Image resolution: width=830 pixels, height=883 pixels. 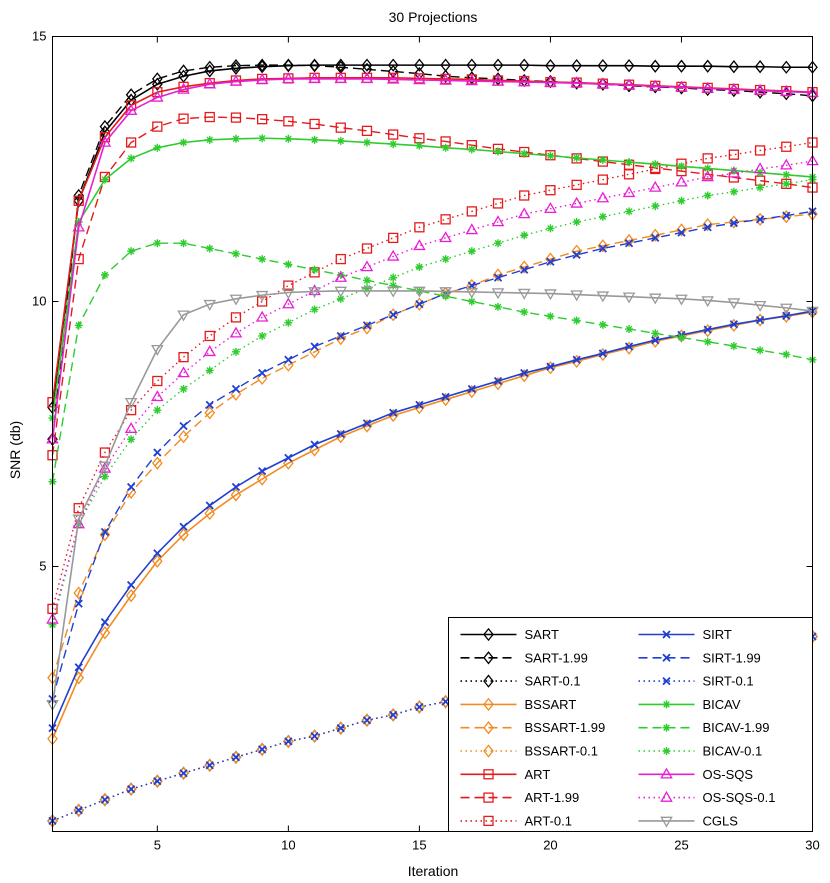 I want to click on legend-entry-art-0-1: ART-0.1, so click(x=516, y=820).